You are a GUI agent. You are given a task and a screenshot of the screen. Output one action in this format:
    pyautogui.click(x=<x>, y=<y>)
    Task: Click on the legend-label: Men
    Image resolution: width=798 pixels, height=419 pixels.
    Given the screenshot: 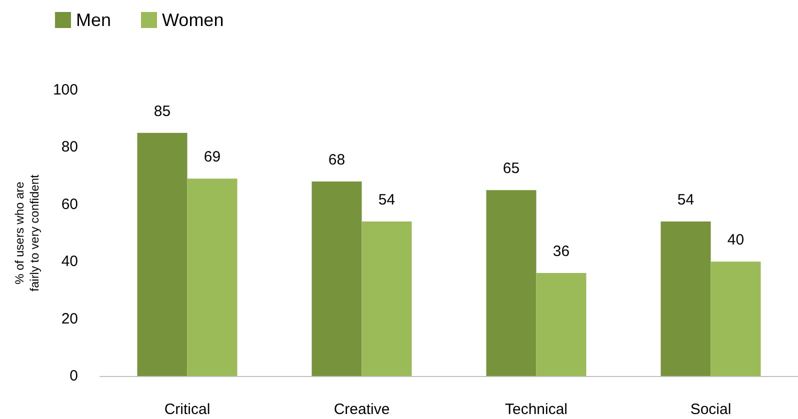 What is the action you would take?
    pyautogui.click(x=94, y=20)
    